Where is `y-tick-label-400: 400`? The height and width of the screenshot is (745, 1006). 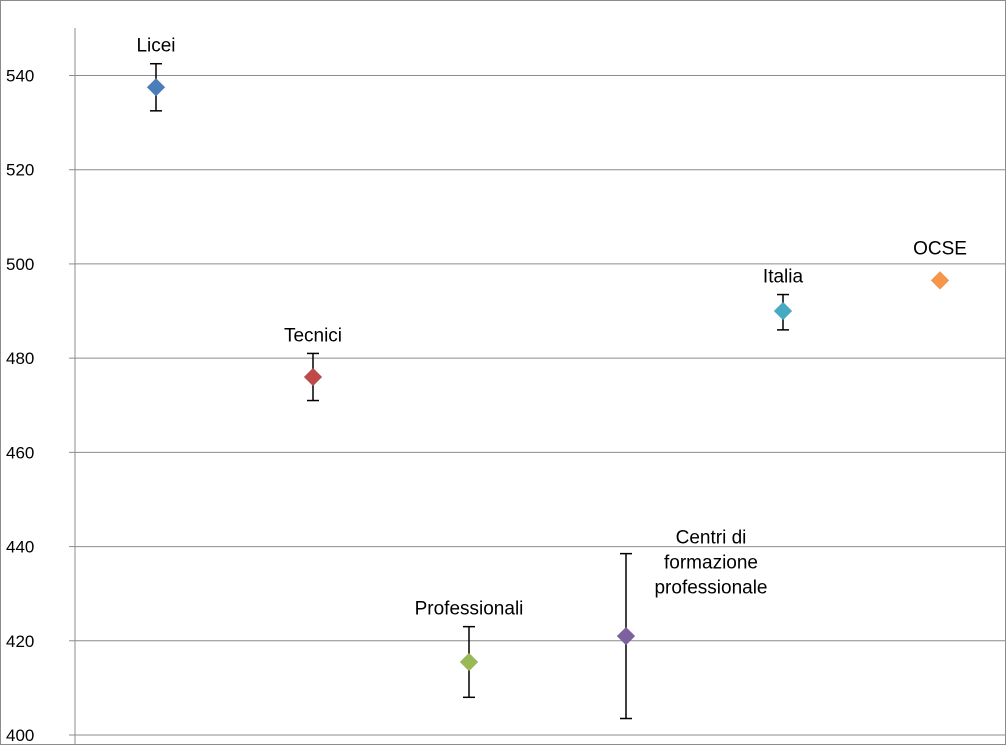 y-tick-label-400: 400 is located at coordinates (20, 735).